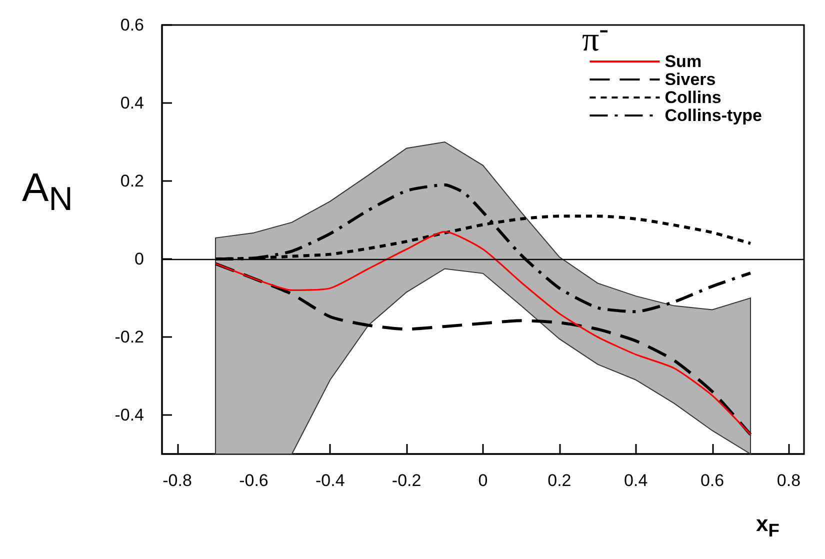  Describe the element at coordinates (683, 61) in the screenshot. I see `legend-label: Sum` at that location.